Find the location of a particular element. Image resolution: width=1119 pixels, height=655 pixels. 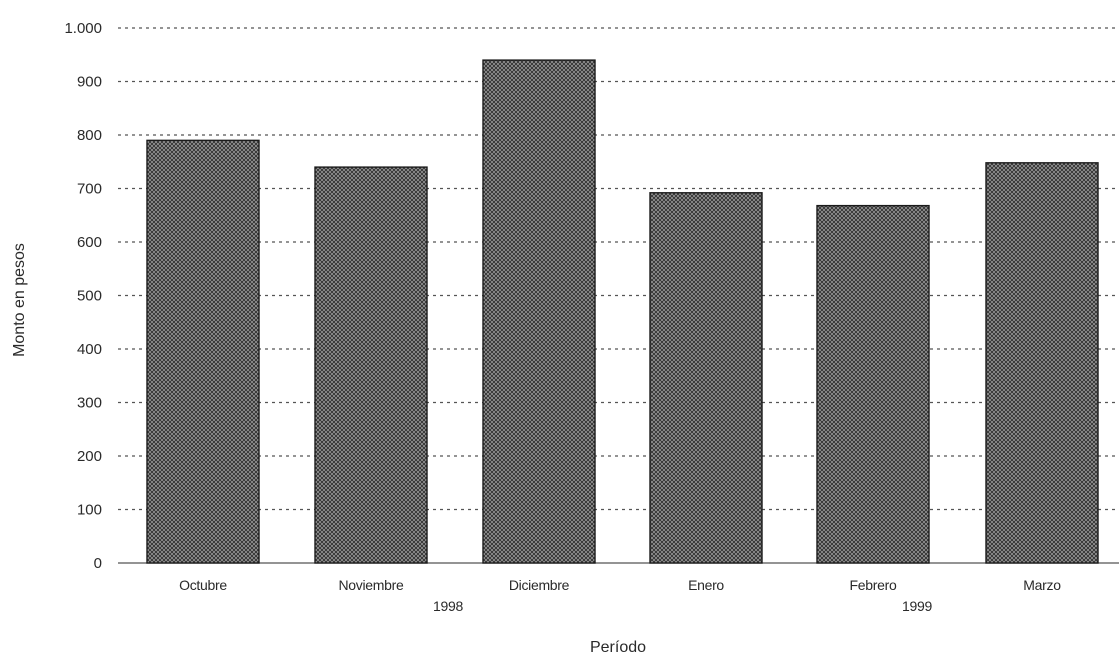

y-tick-label: 0 is located at coordinates (98, 563).